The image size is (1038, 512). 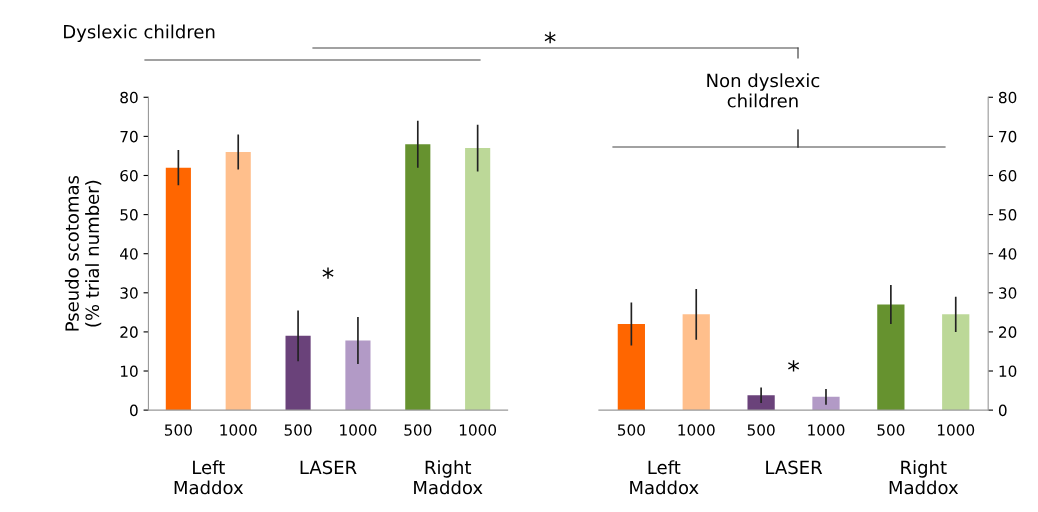 What do you see at coordinates (763, 90) in the screenshot?
I see `chart-title: Non dyslexic children` at bounding box center [763, 90].